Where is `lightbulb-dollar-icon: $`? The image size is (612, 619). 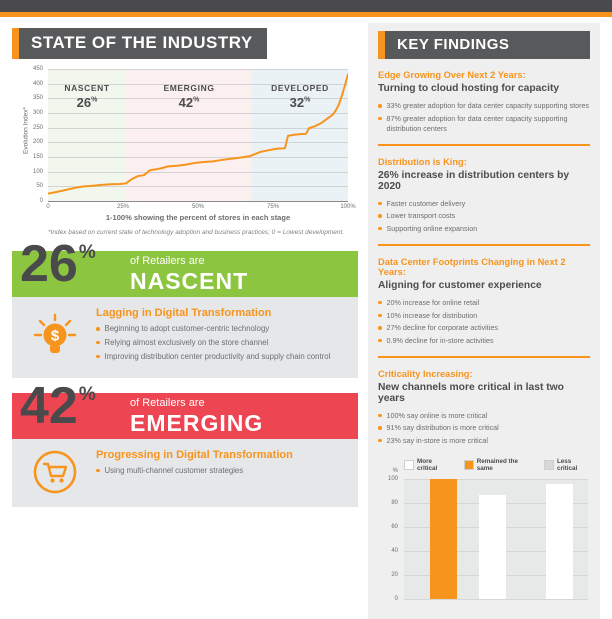 lightbulb-dollar-icon: $ is located at coordinates (55, 336).